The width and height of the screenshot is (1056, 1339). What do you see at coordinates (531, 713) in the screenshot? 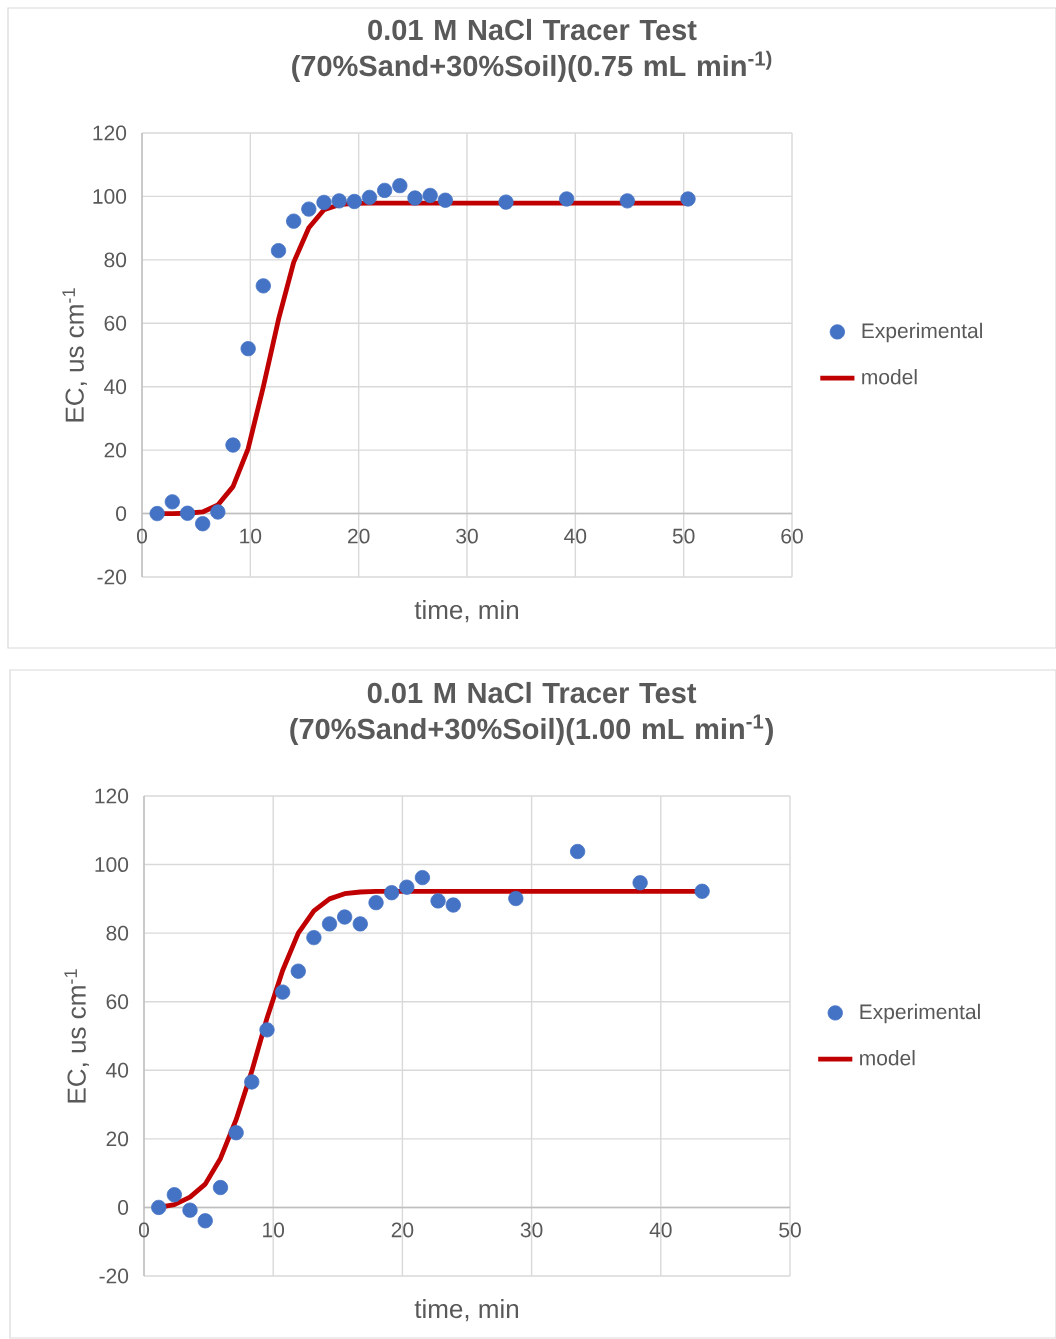
I see `chart-title: 0.01 M NaCl Tracer Test (70%Sand+30%Soil)(1.00 mL min$^{-1}$)` at bounding box center [531, 713].